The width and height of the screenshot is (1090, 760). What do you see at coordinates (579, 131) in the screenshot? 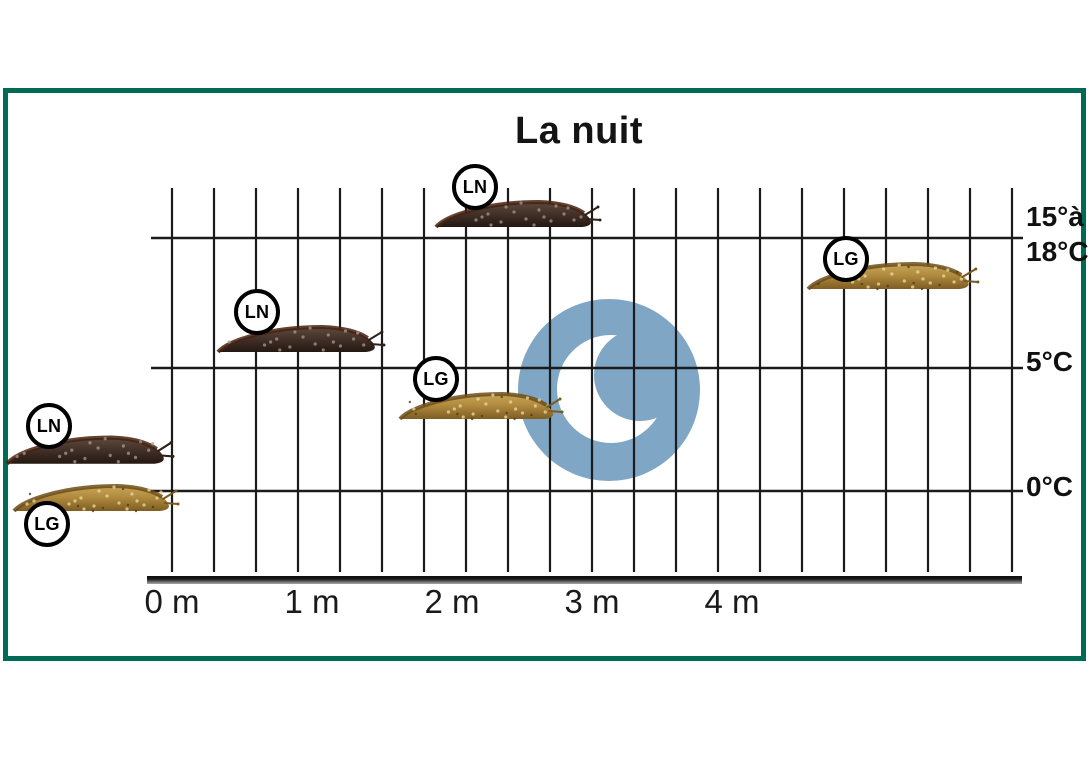
I see `figure-title: La nuit` at bounding box center [579, 131].